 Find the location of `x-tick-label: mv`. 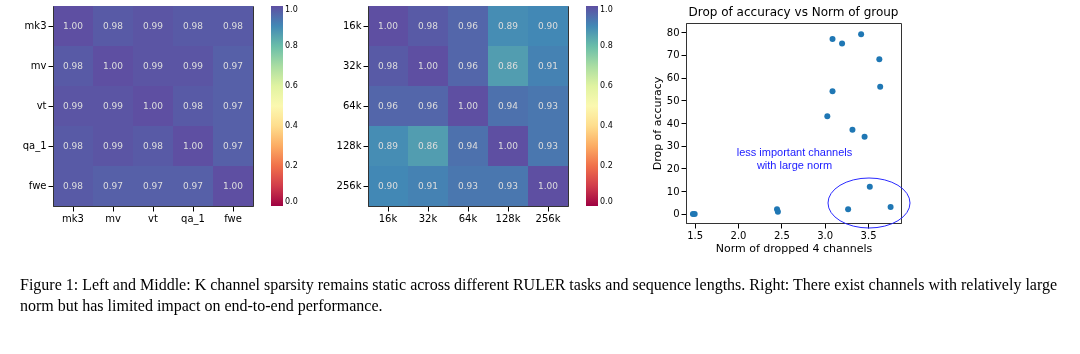

x-tick-label: mv is located at coordinates (113, 218).